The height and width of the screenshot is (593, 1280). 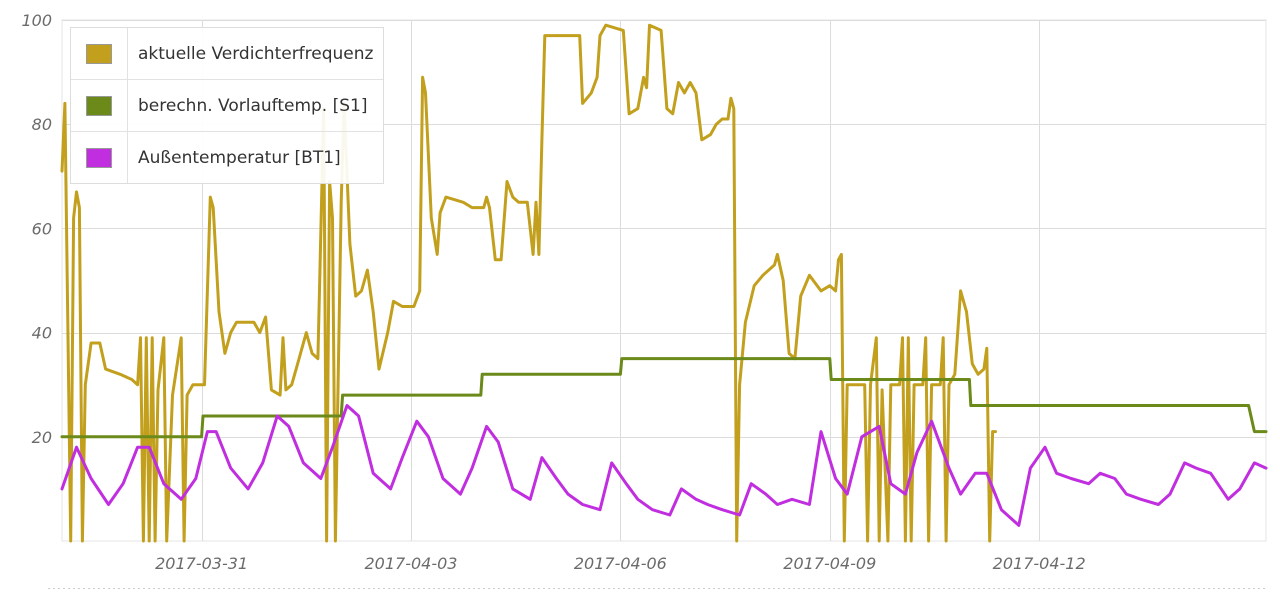 I want to click on y-tick-label: 60, so click(x=42, y=228).